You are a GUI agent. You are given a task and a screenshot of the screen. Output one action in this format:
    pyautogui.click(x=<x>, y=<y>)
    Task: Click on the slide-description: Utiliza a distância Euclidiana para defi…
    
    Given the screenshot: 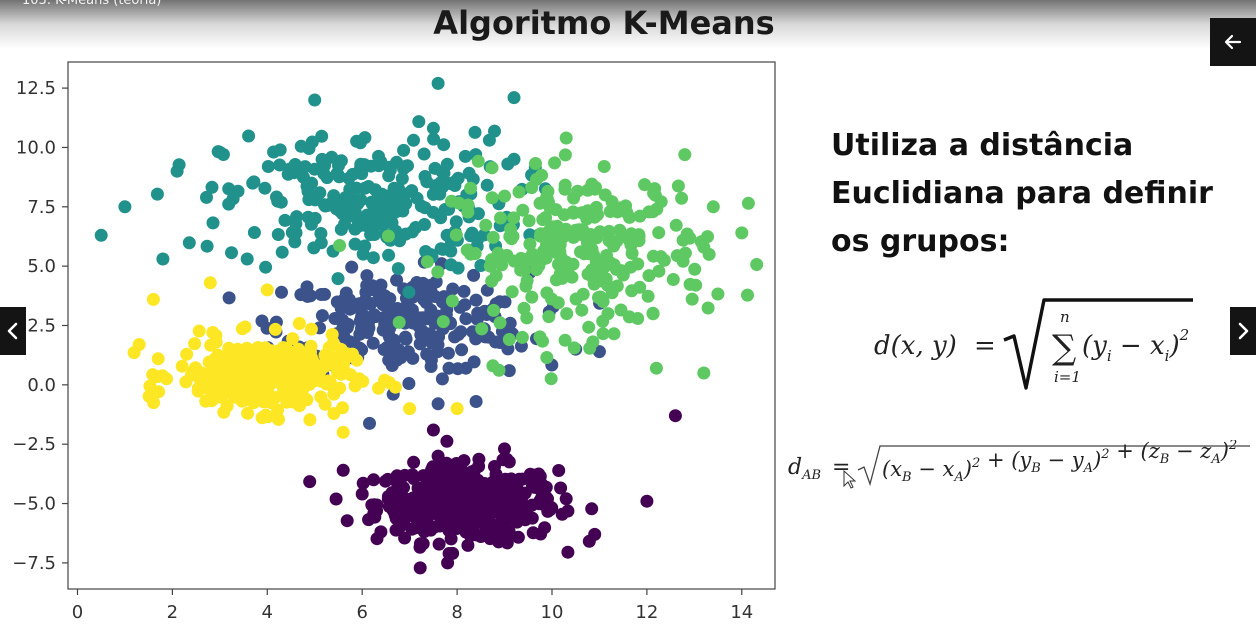 What is the action you would take?
    pyautogui.click(x=1031, y=194)
    